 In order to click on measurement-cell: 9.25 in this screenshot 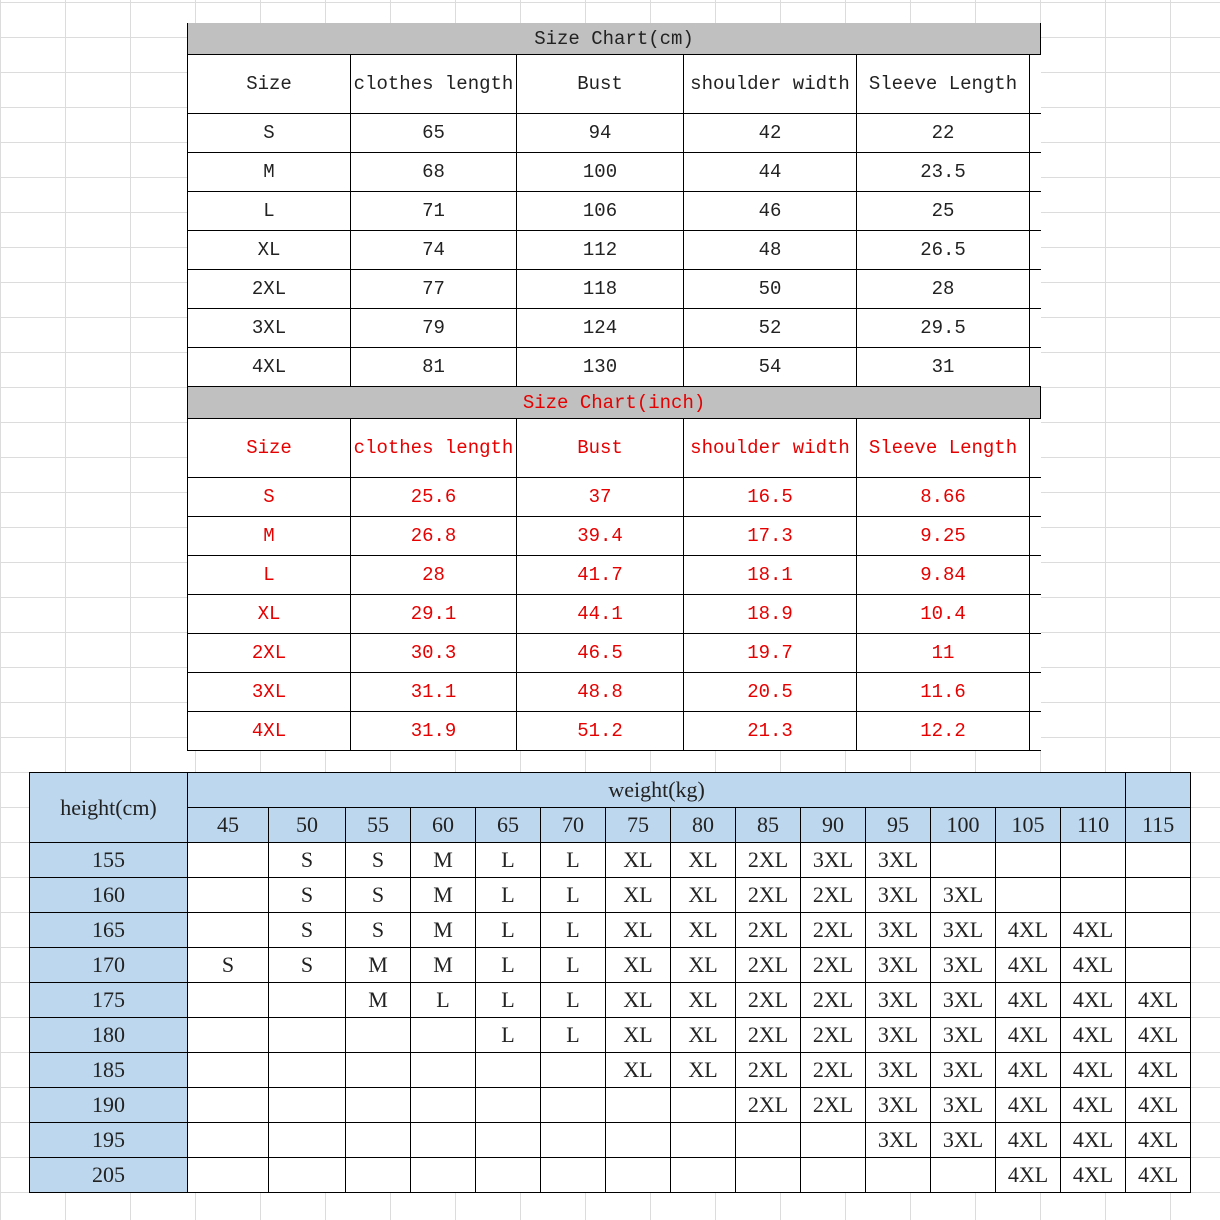, I will do `click(943, 536)`.